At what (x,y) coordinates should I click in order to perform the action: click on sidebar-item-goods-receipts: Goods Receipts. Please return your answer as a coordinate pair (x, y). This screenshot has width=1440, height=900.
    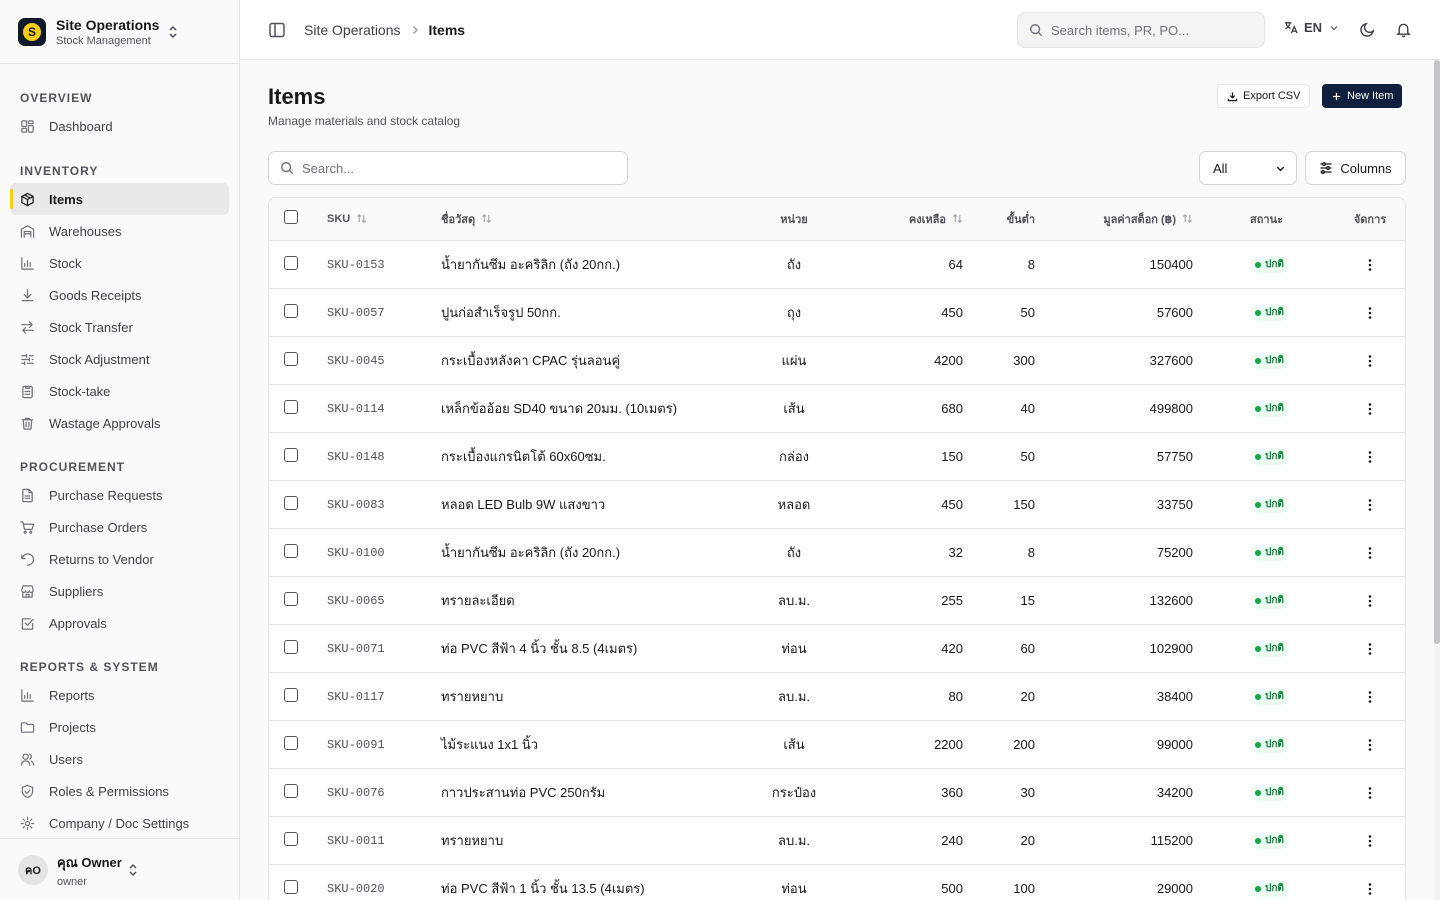
    Looking at the image, I should click on (119, 295).